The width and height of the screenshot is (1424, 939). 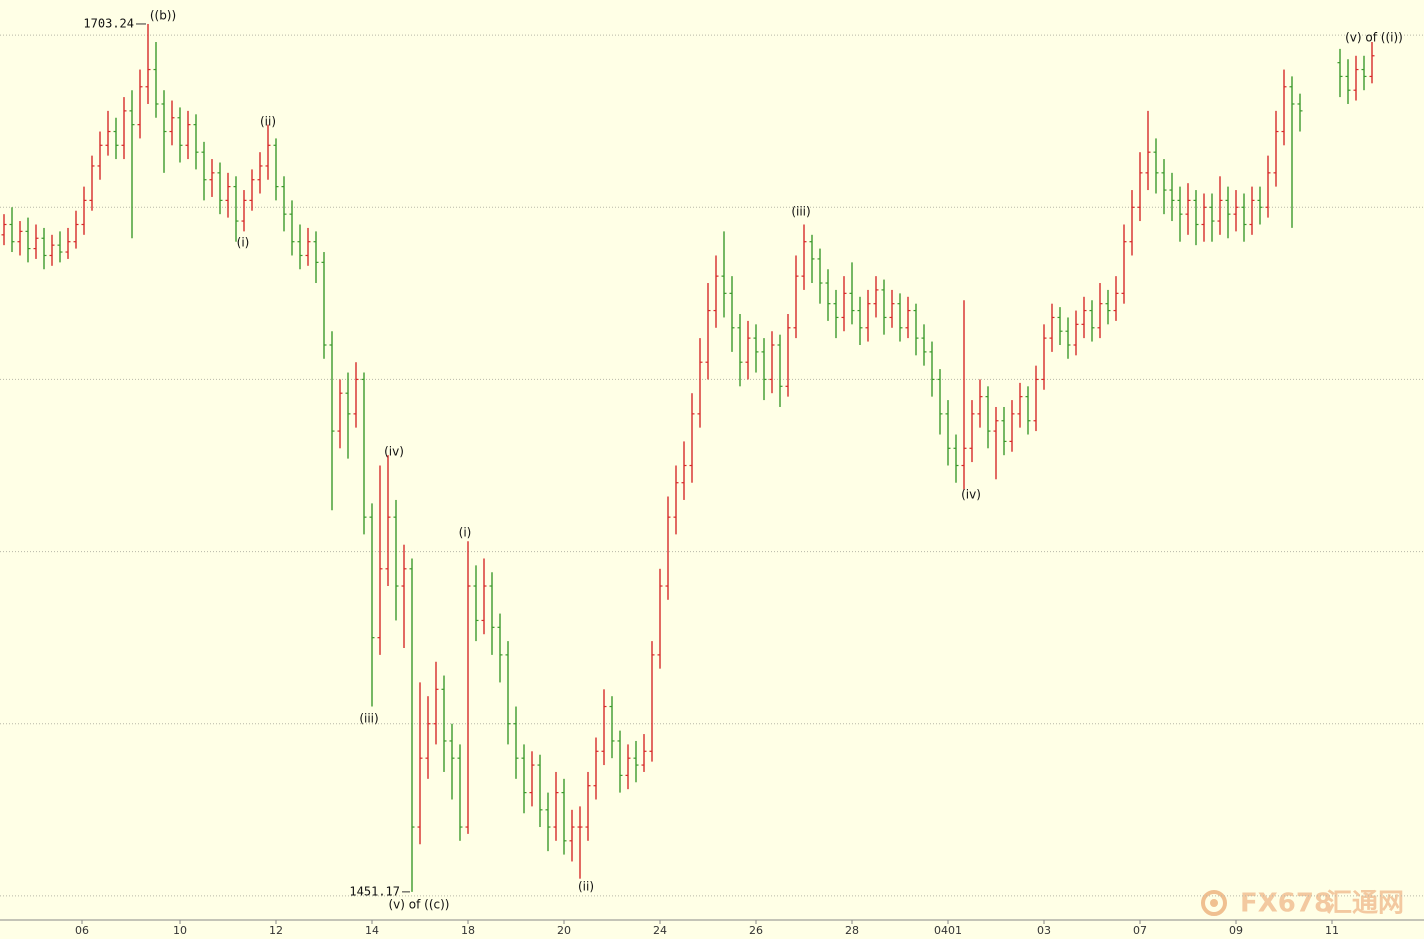 I want to click on price-label-low: 1451.17, so click(x=374, y=891).